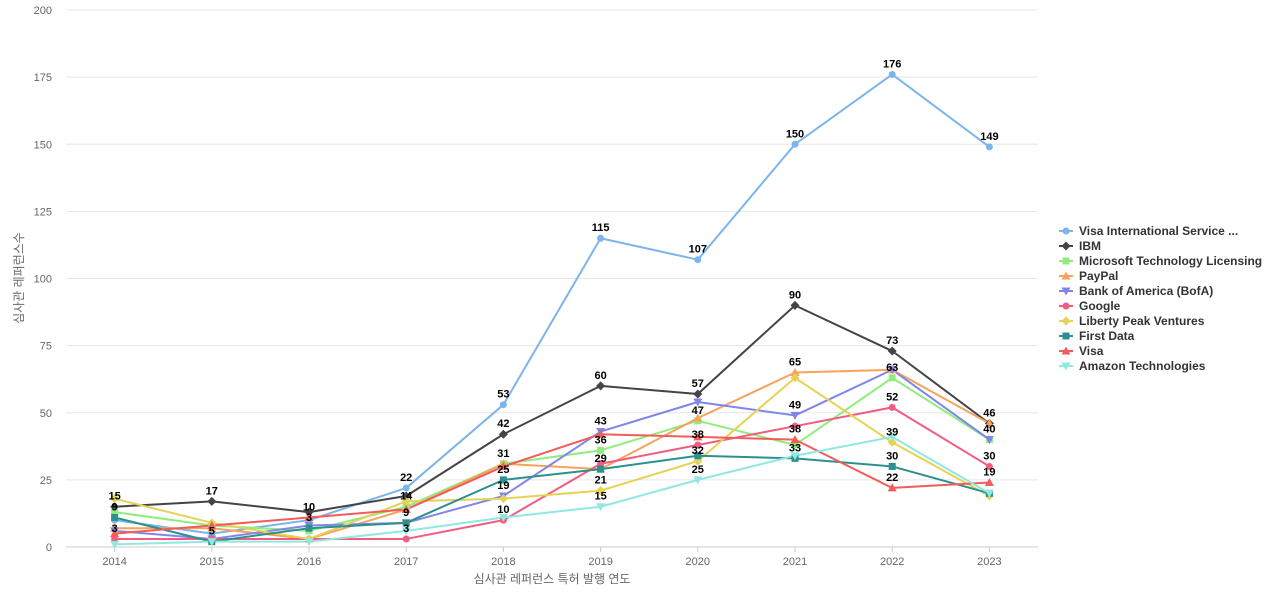  I want to click on legend-item: Microsoft Technology Licensing, so click(1160, 261).